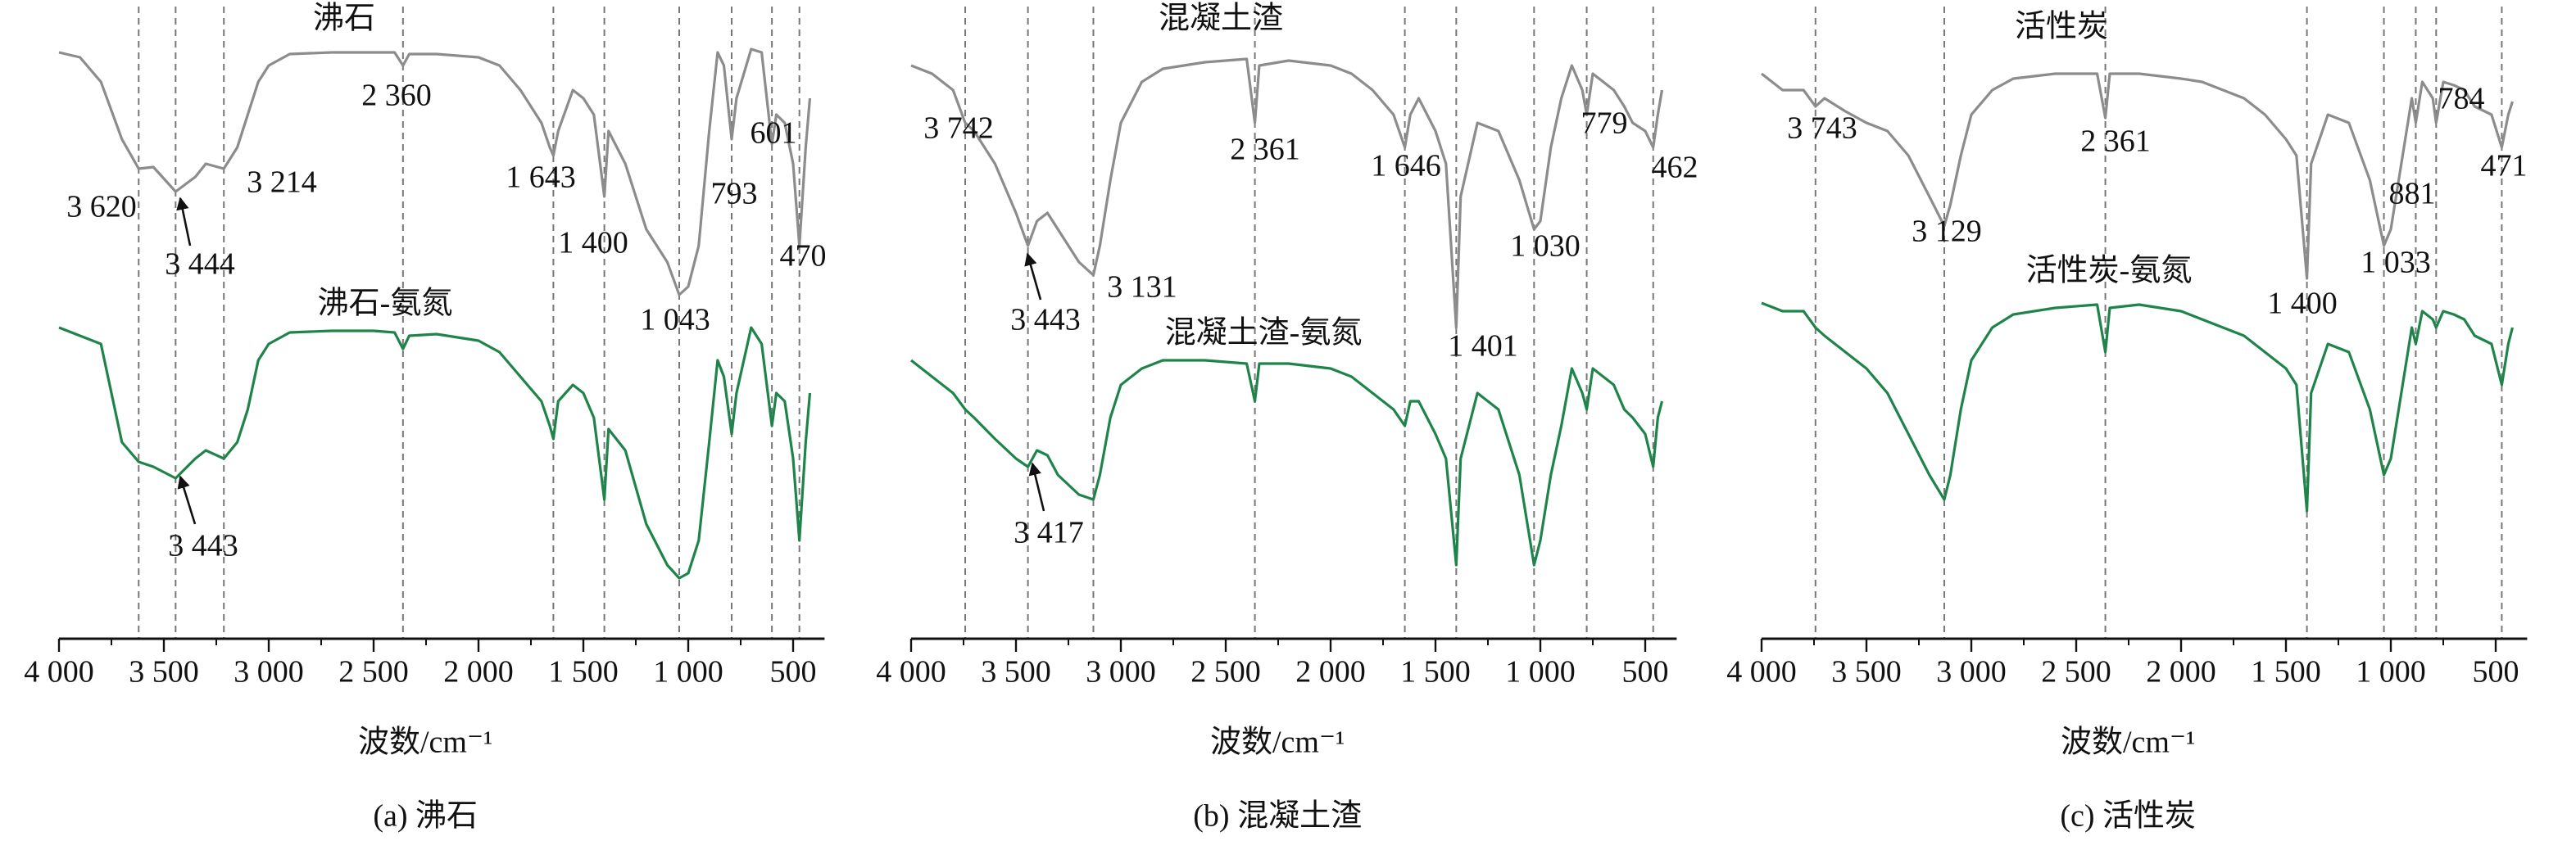  What do you see at coordinates (1483, 346) in the screenshot?
I see `peak-label: 1 401` at bounding box center [1483, 346].